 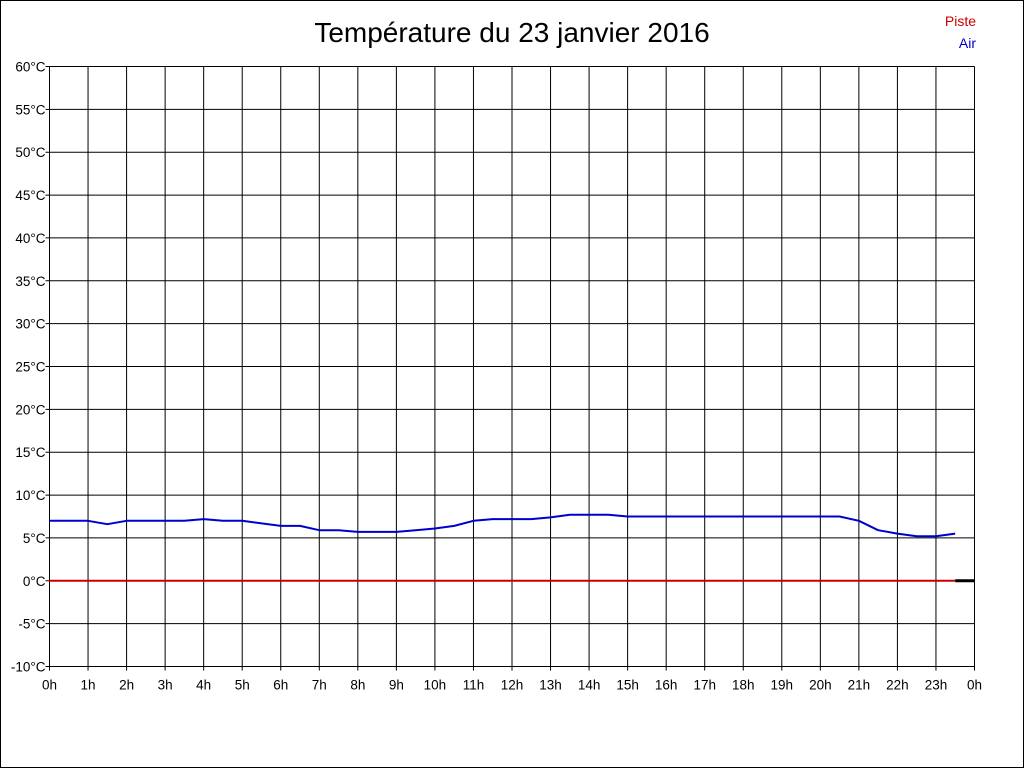 What do you see at coordinates (666, 685) in the screenshot?
I see `x-tick-label: 16h` at bounding box center [666, 685].